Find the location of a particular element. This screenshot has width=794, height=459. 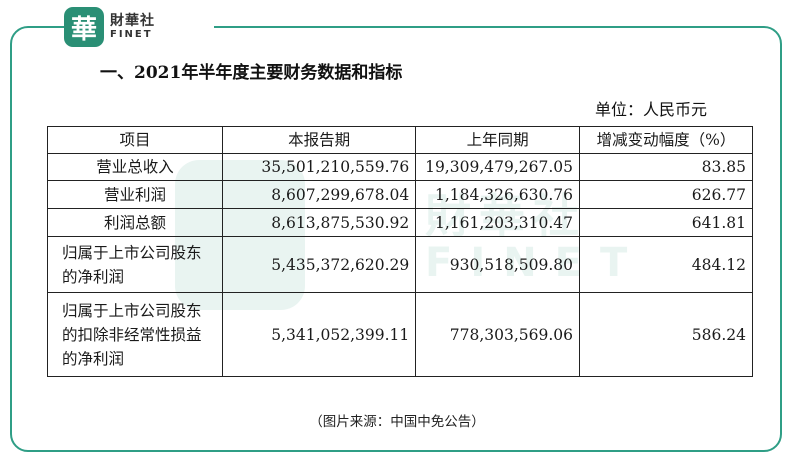

row-prior: 778,303,569.06 is located at coordinates (497, 334).